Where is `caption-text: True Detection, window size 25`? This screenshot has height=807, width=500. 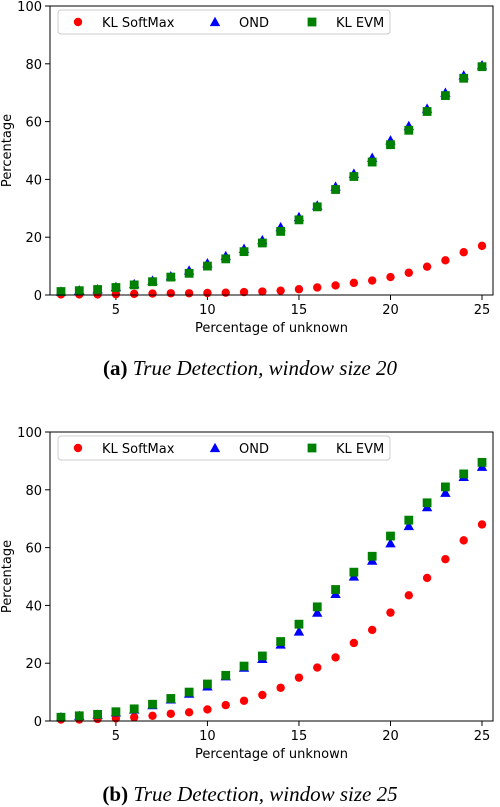 caption-text: True Detection, window size 25 is located at coordinates (265, 794).